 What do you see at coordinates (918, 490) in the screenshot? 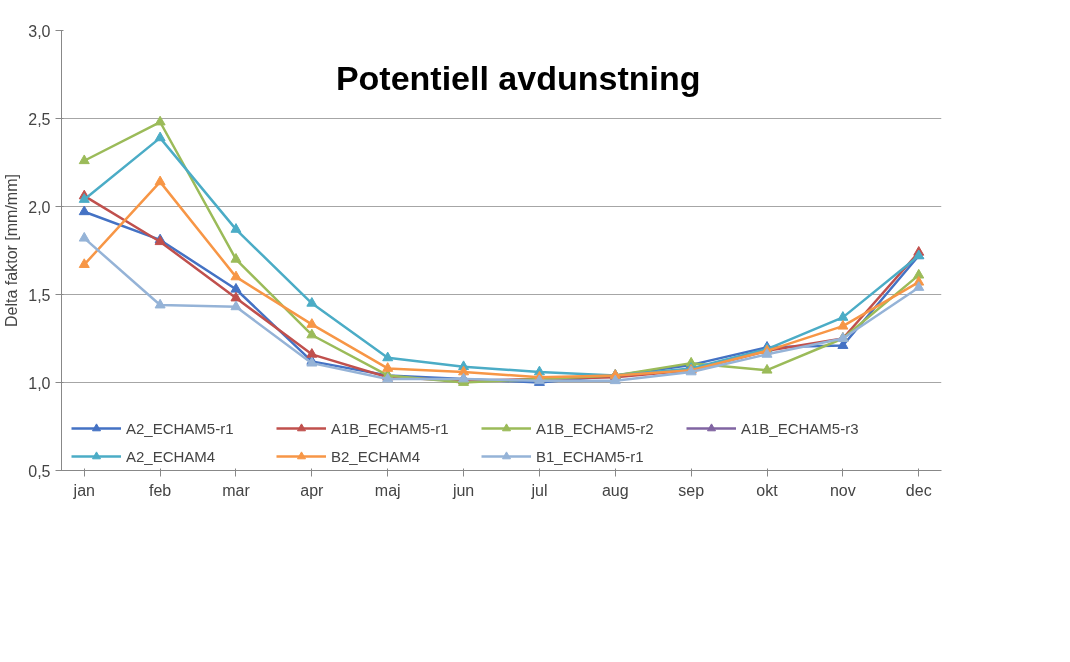
I see `x-tick-label: dec` at bounding box center [918, 490].